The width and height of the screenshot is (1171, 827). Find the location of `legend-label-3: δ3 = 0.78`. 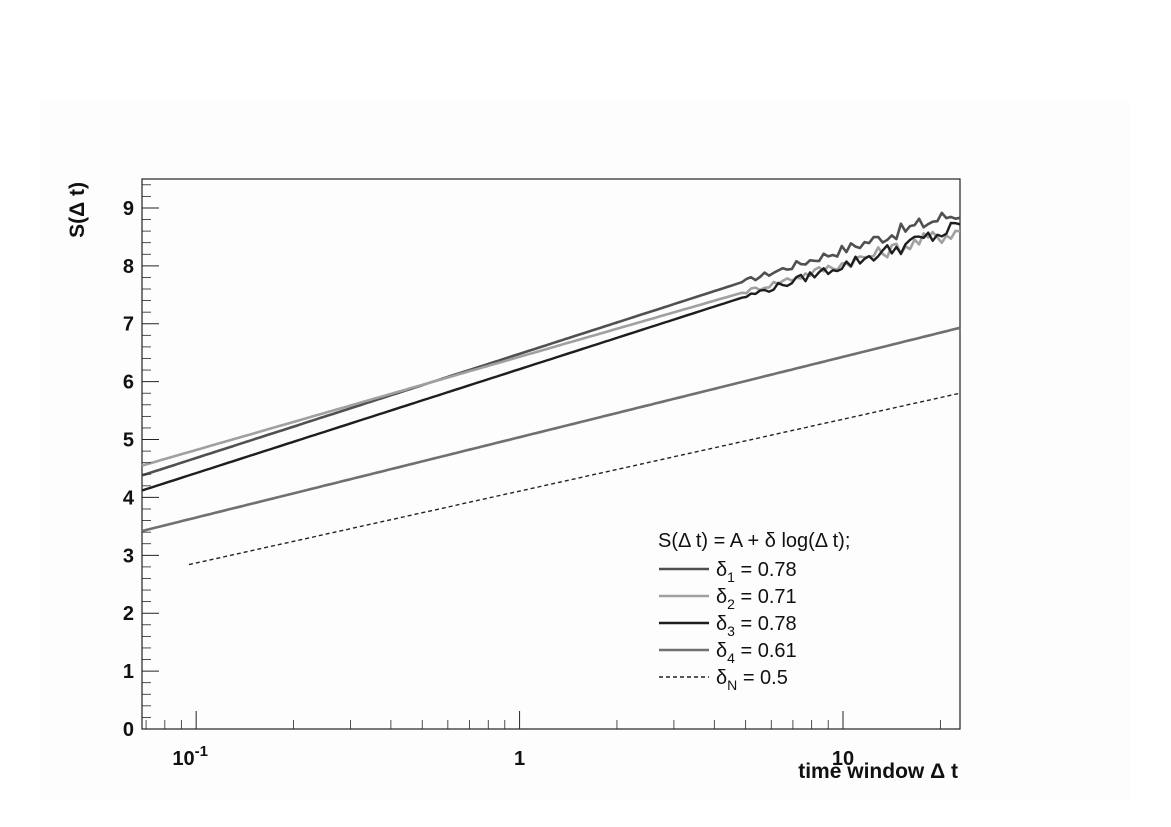

legend-label-3: δ3 = 0.78 is located at coordinates (756, 626).